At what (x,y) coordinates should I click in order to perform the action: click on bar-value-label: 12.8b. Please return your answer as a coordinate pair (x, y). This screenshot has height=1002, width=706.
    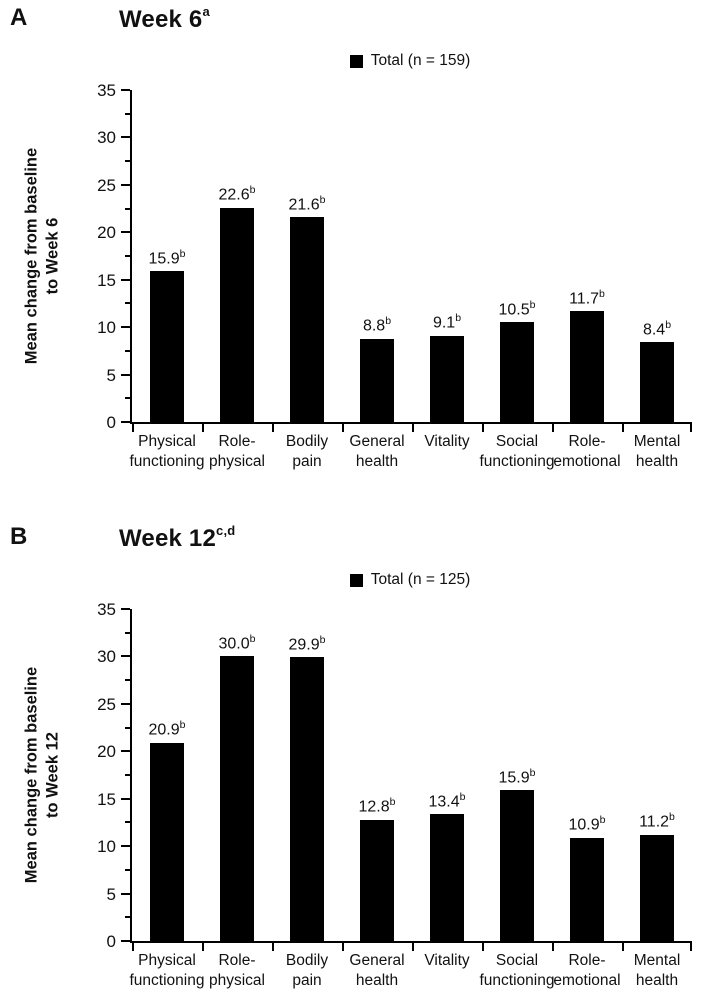
    Looking at the image, I should click on (377, 806).